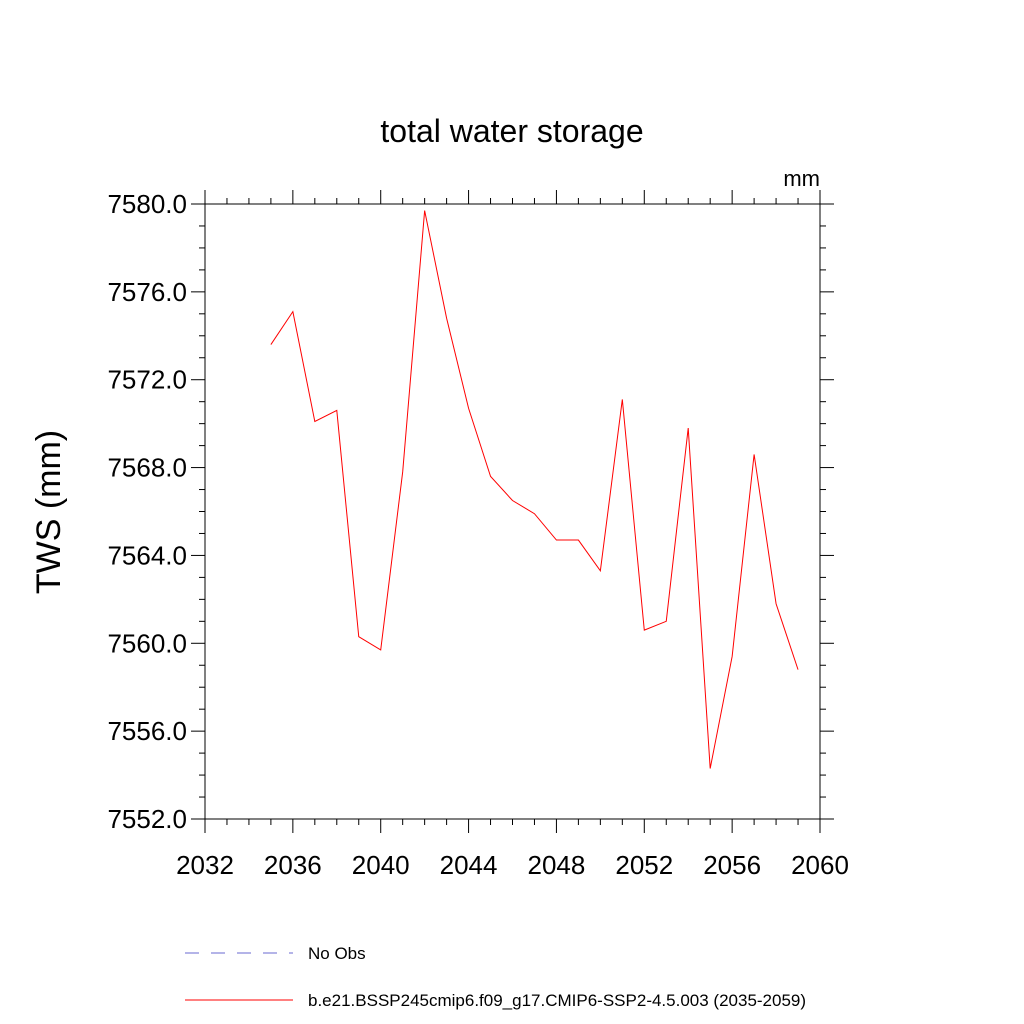 The image size is (1024, 1024). I want to click on legend-label: No Obs, so click(337, 953).